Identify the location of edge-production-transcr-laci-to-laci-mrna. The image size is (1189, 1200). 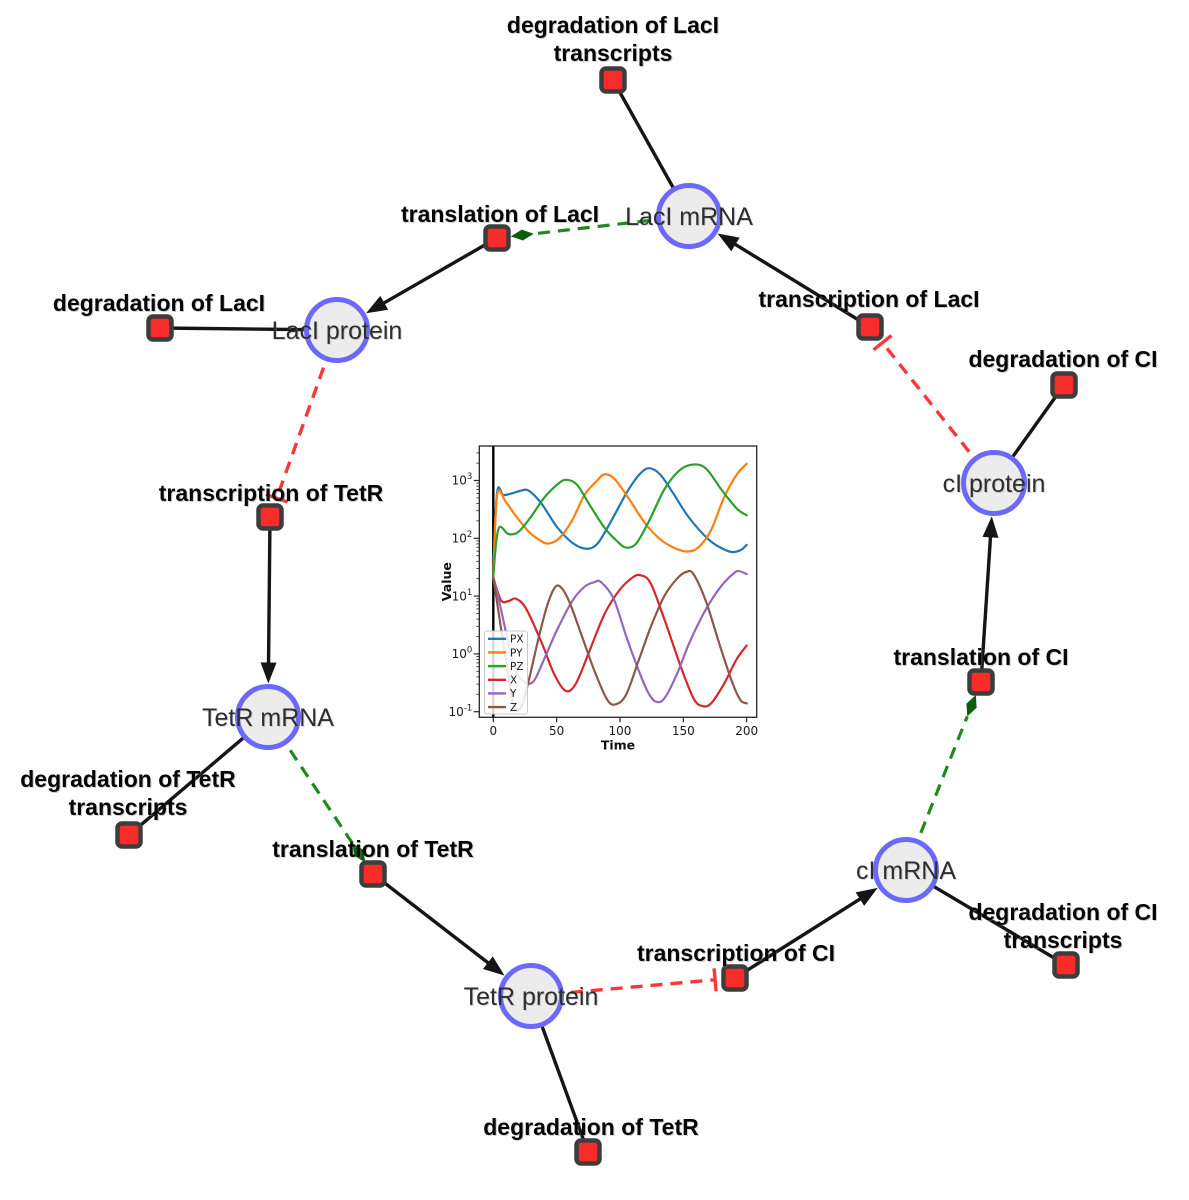
(801, 284).